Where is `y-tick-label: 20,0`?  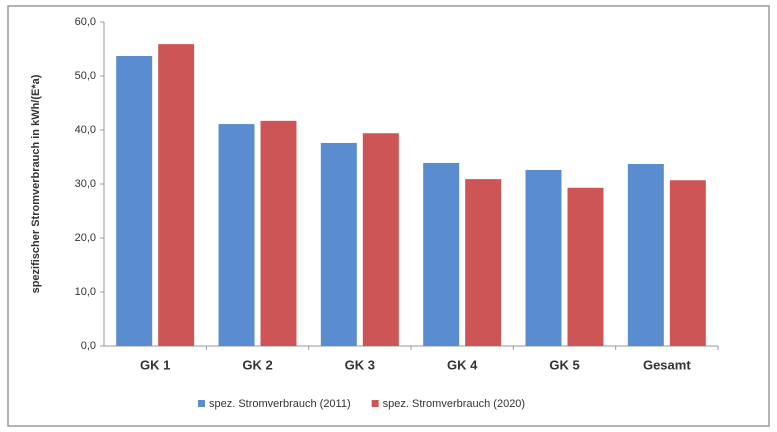 y-tick-label: 20,0 is located at coordinates (85, 238).